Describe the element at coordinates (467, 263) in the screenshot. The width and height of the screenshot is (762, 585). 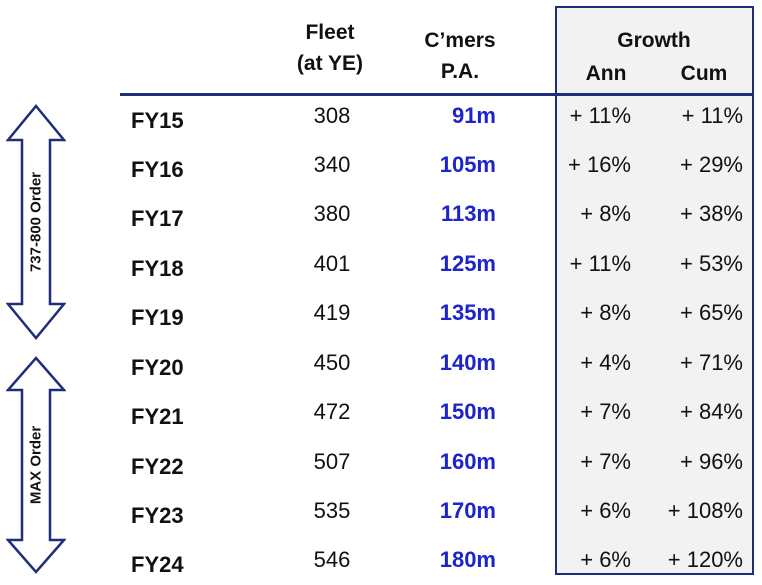
I see `cmers-cell: 125m` at that location.